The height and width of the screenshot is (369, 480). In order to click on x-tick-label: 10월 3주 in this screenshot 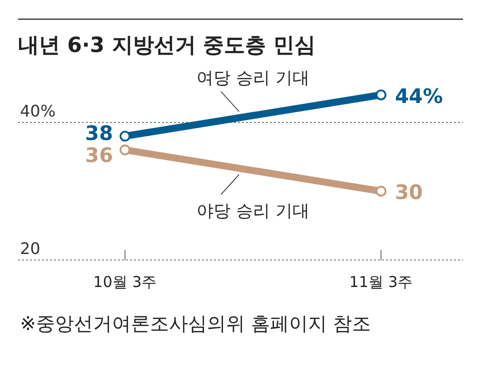, I will do `click(125, 282)`.